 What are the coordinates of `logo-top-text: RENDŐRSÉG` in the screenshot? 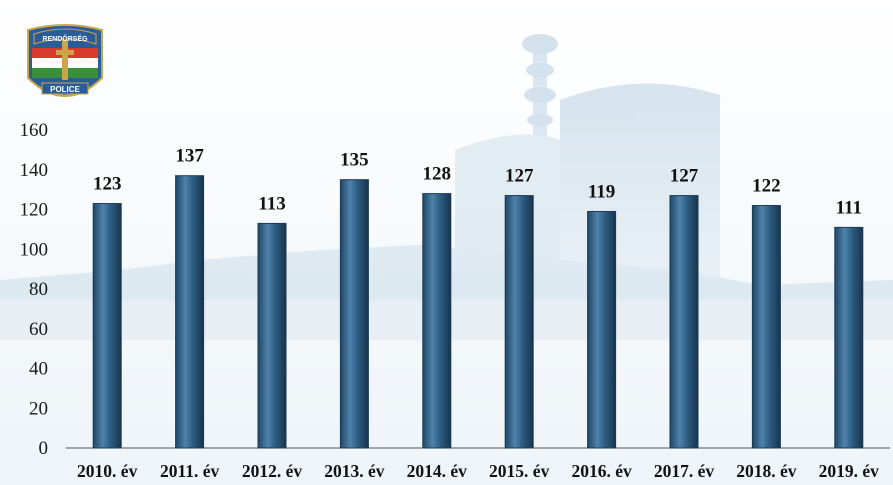 It's located at (65, 38).